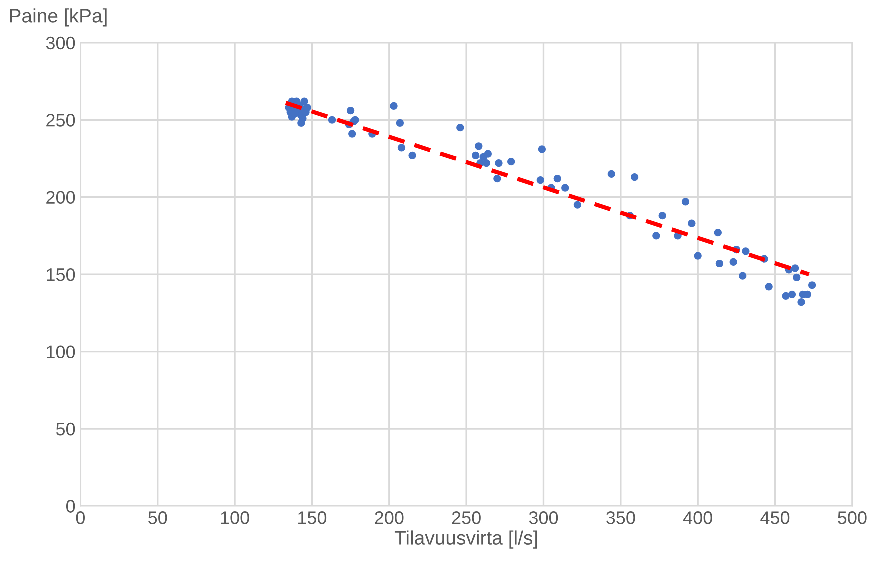 Image resolution: width=877 pixels, height=572 pixels. Describe the element at coordinates (158, 518) in the screenshot. I see `x-tick-label: 50` at that location.